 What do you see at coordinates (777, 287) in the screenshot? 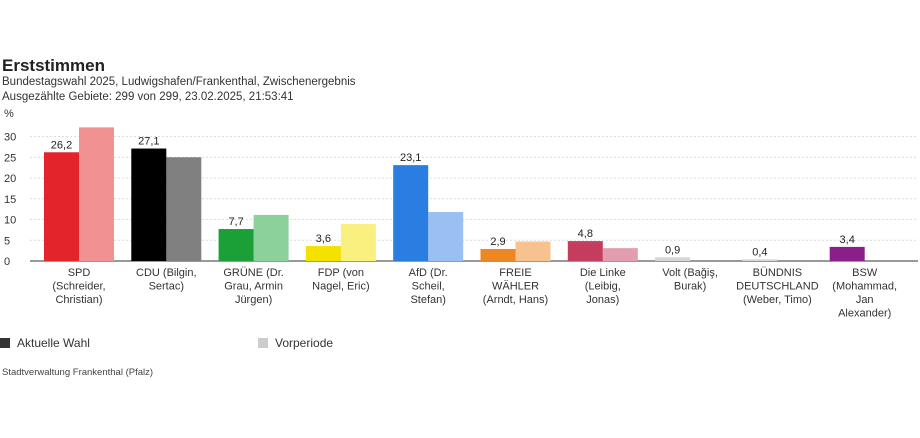
I see `x-tick-label: DEUTSCHLAND` at bounding box center [777, 287].